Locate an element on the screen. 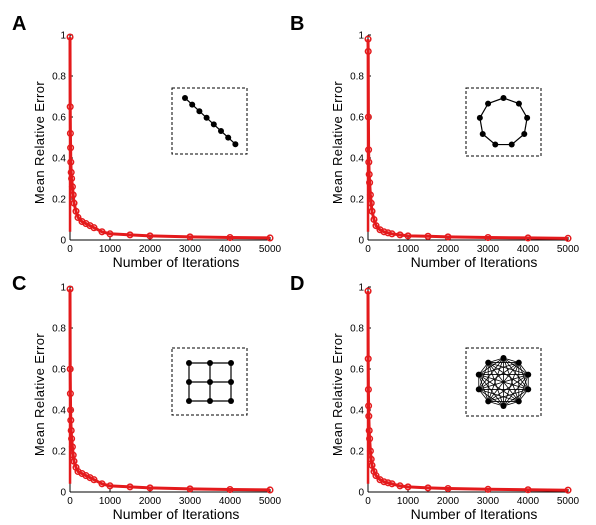  panel-letter: A is located at coordinates (19, 24).